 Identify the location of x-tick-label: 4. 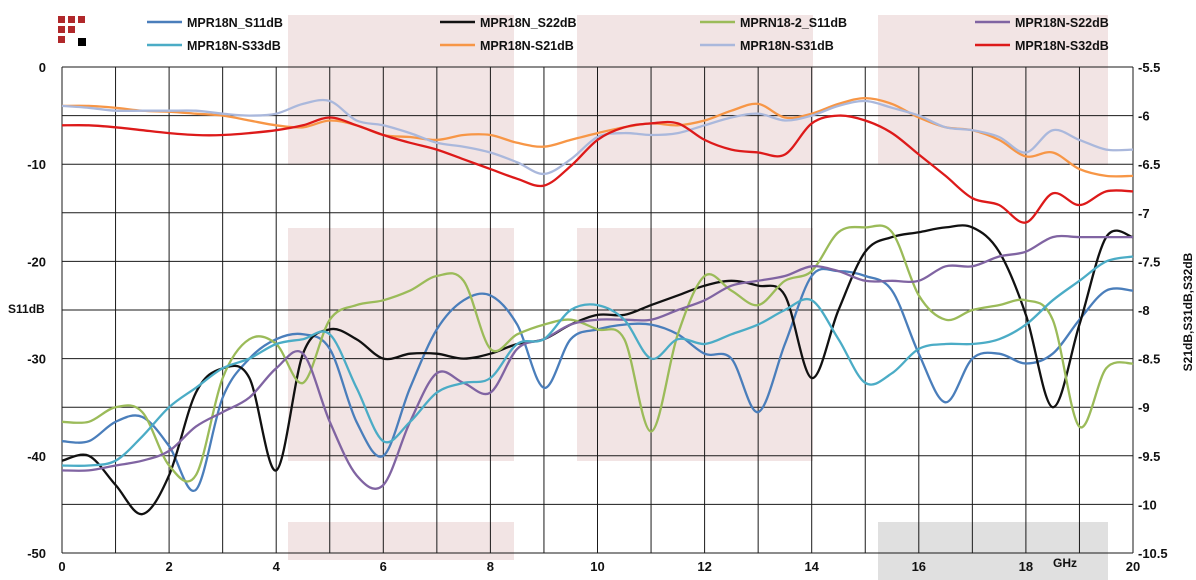
(277, 566).